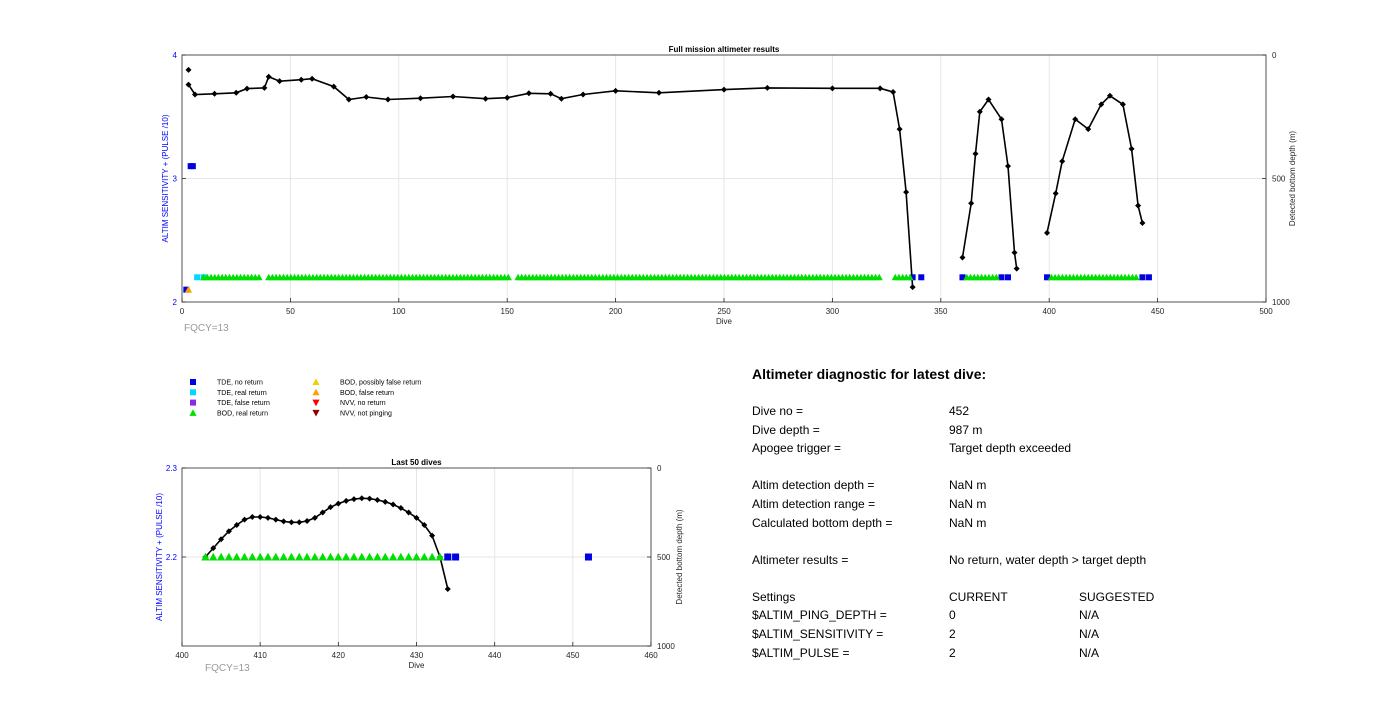 This screenshot has height=726, width=1400. Describe the element at coordinates (959, 411) in the screenshot. I see `dive-no-value: 452` at that location.